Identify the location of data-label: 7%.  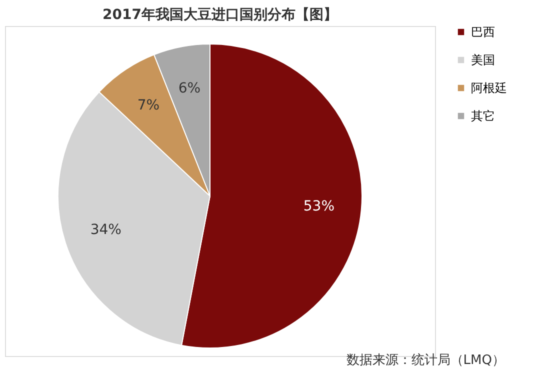
(148, 105).